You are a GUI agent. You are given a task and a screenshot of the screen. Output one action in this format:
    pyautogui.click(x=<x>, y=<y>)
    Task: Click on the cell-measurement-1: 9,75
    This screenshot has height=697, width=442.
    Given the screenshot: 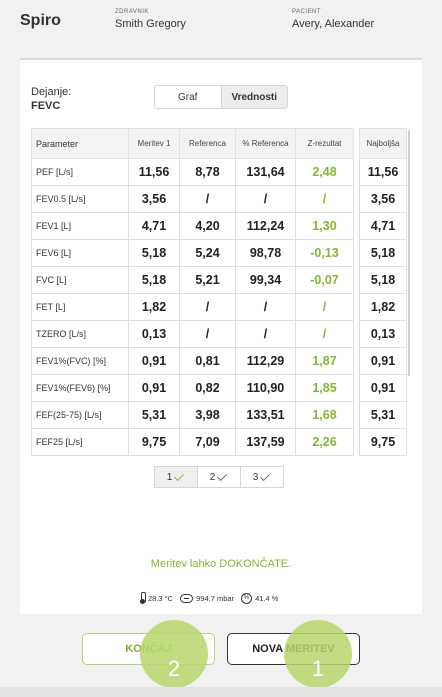 What is the action you would take?
    pyautogui.click(x=154, y=442)
    